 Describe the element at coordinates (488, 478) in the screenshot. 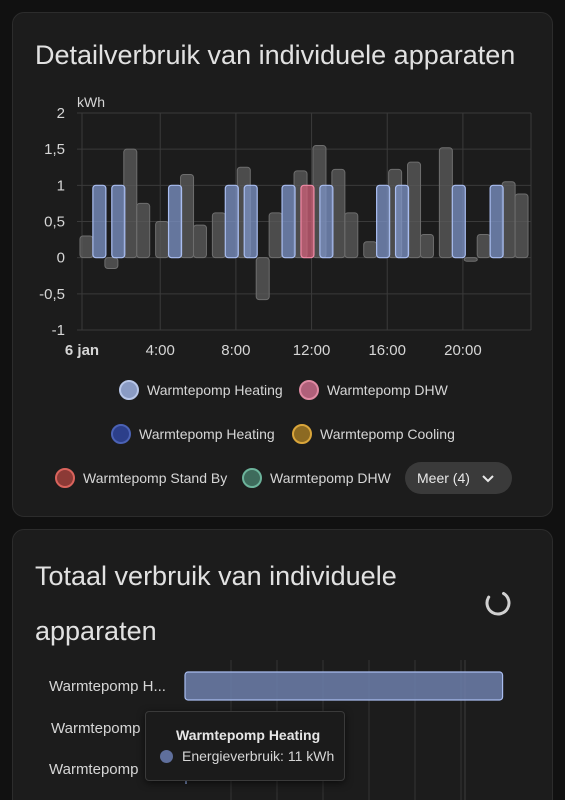

I see `chevron-down-icon` at that location.